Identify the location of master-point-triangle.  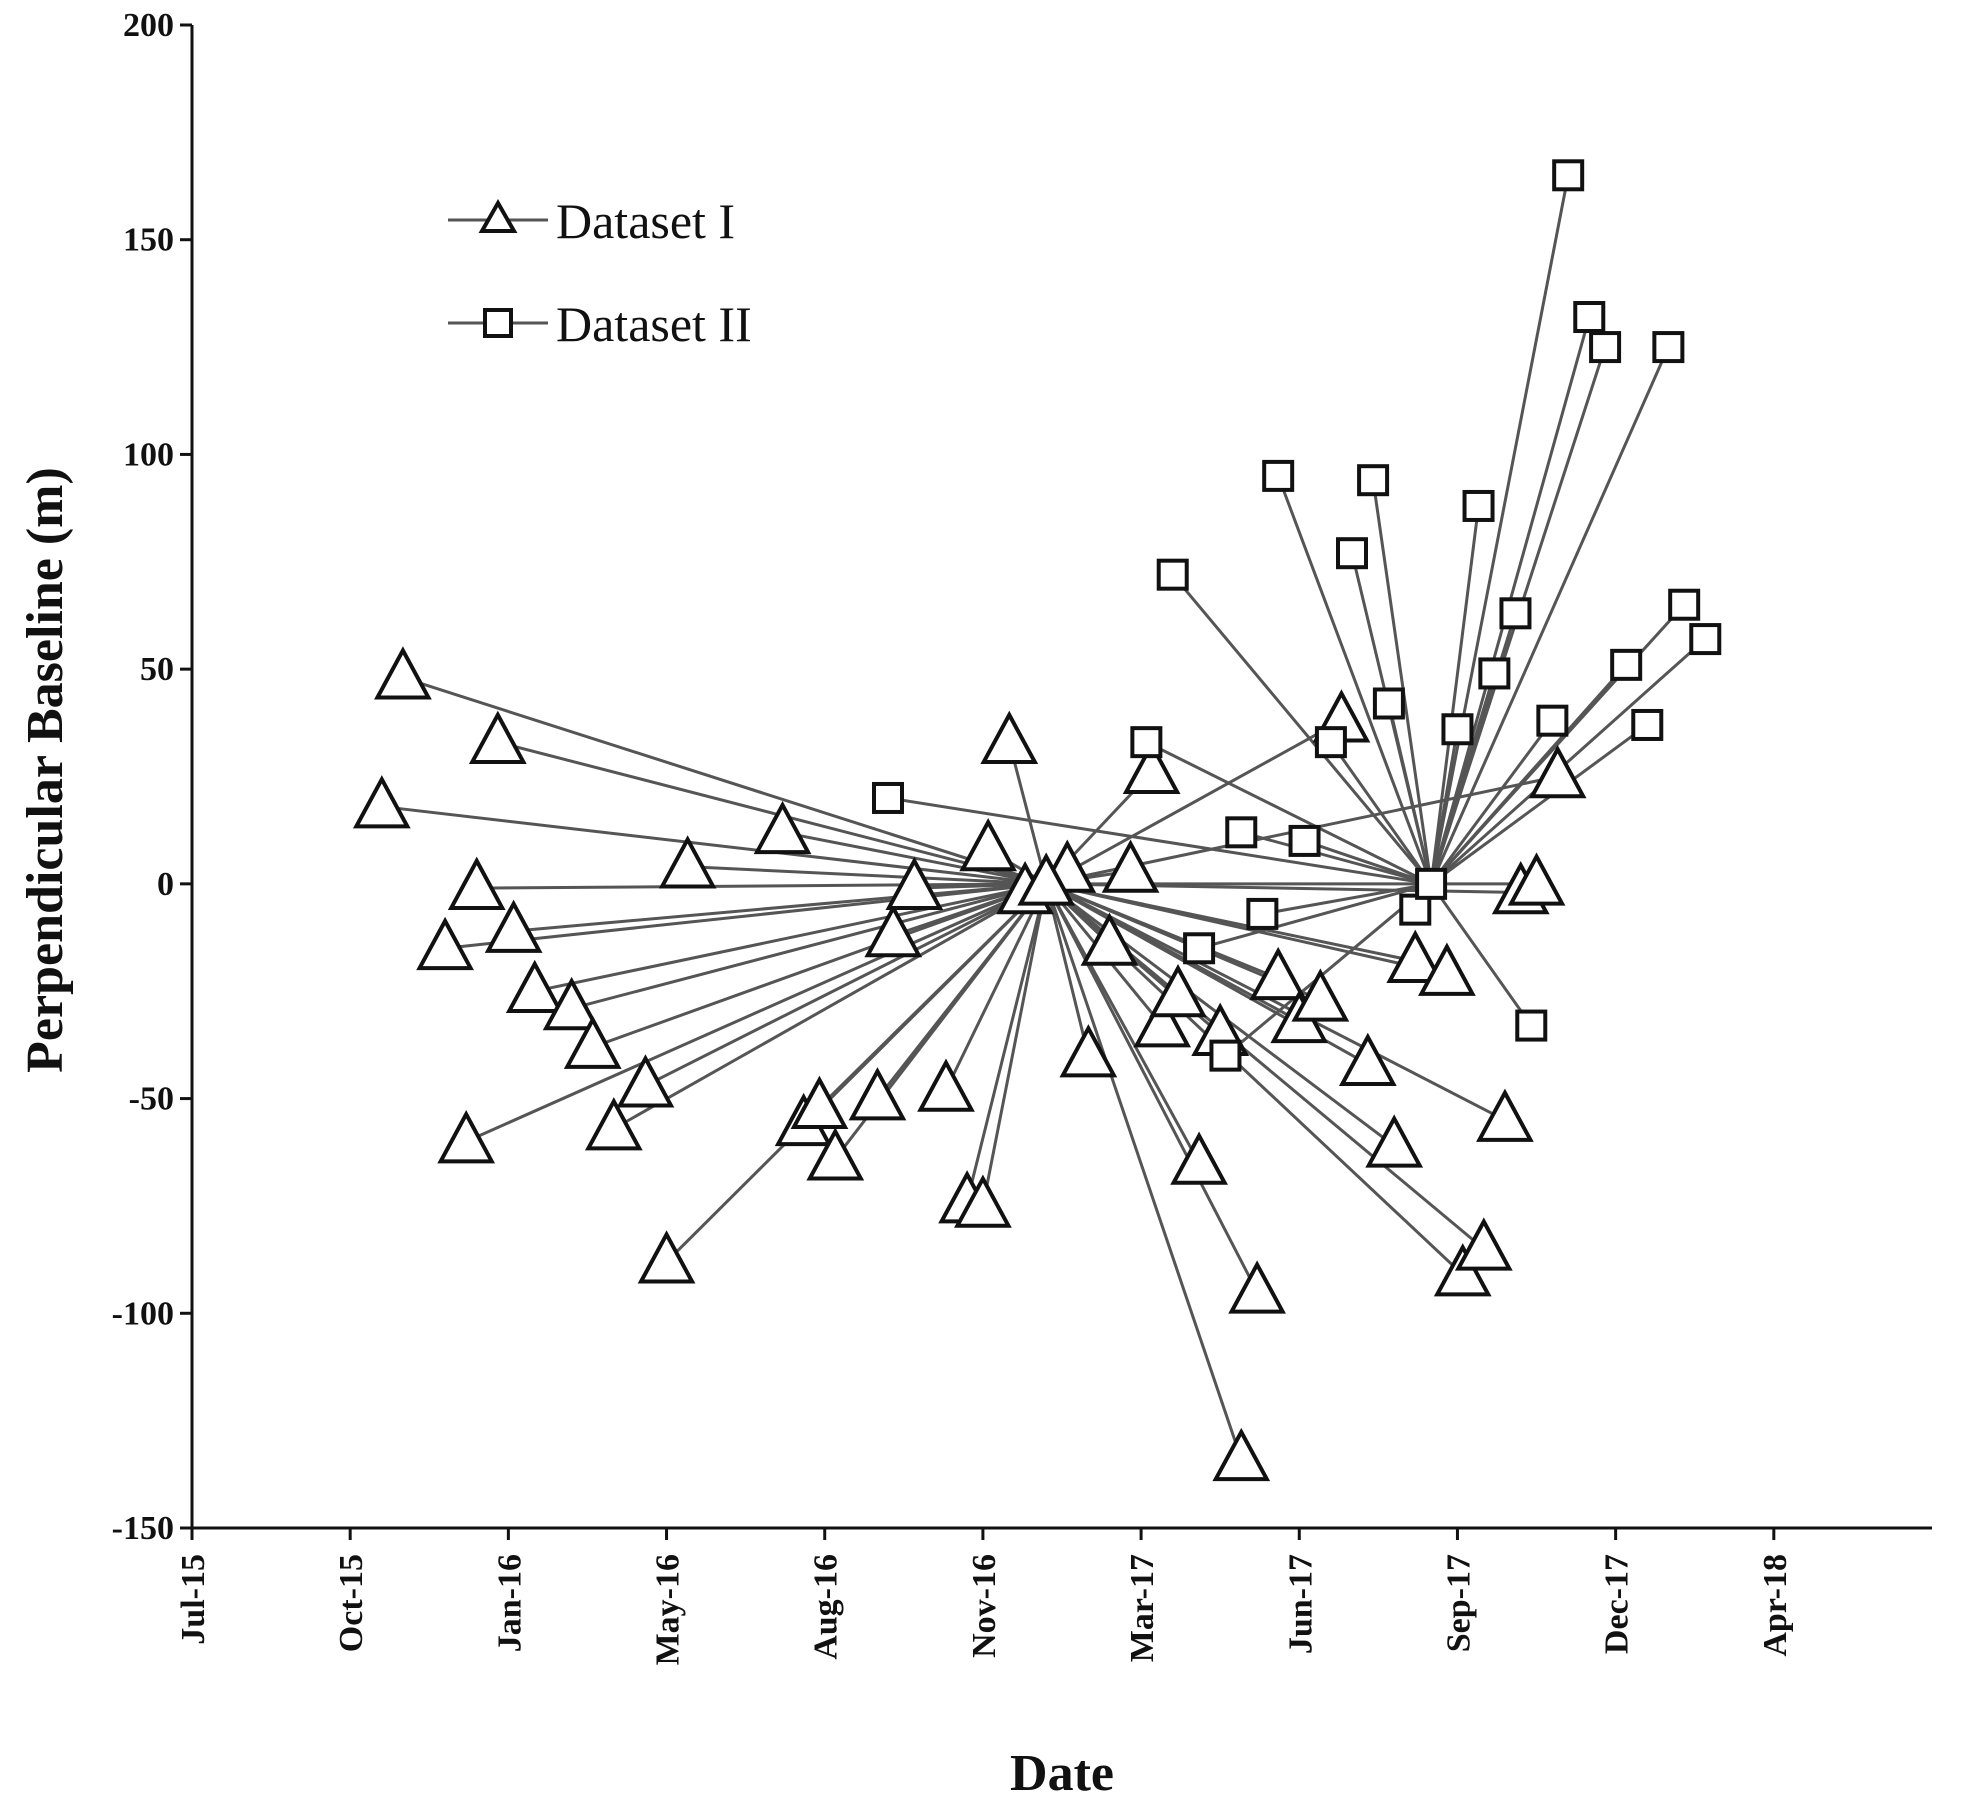
(1046, 879).